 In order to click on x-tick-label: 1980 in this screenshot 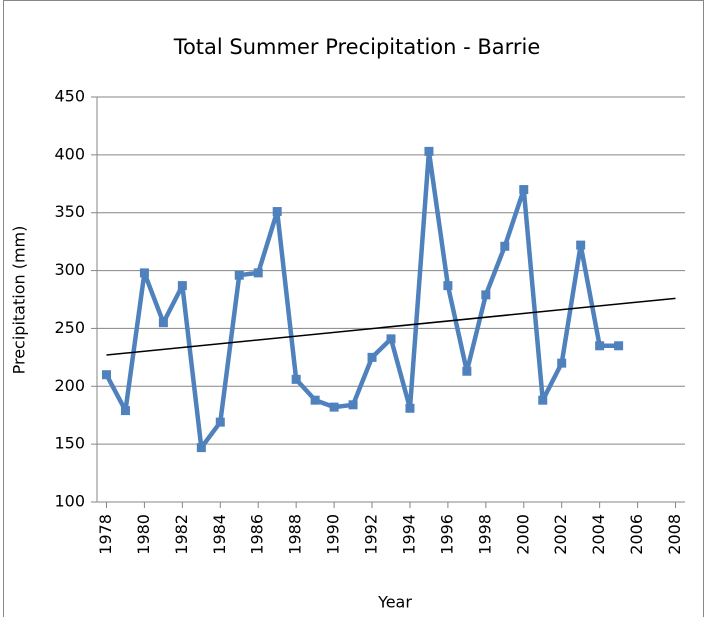, I will do `click(143, 534)`.